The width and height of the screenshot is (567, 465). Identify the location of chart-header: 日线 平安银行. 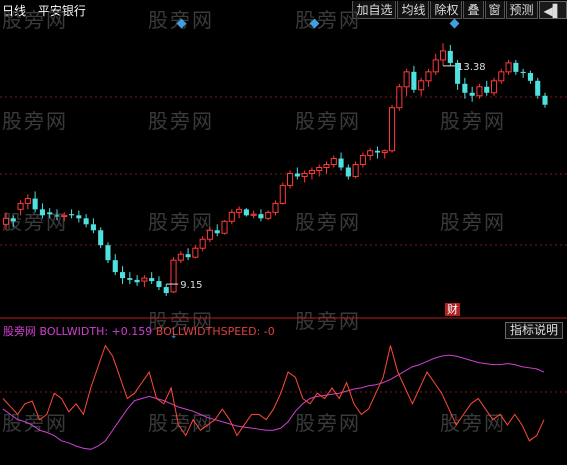
(48, 10).